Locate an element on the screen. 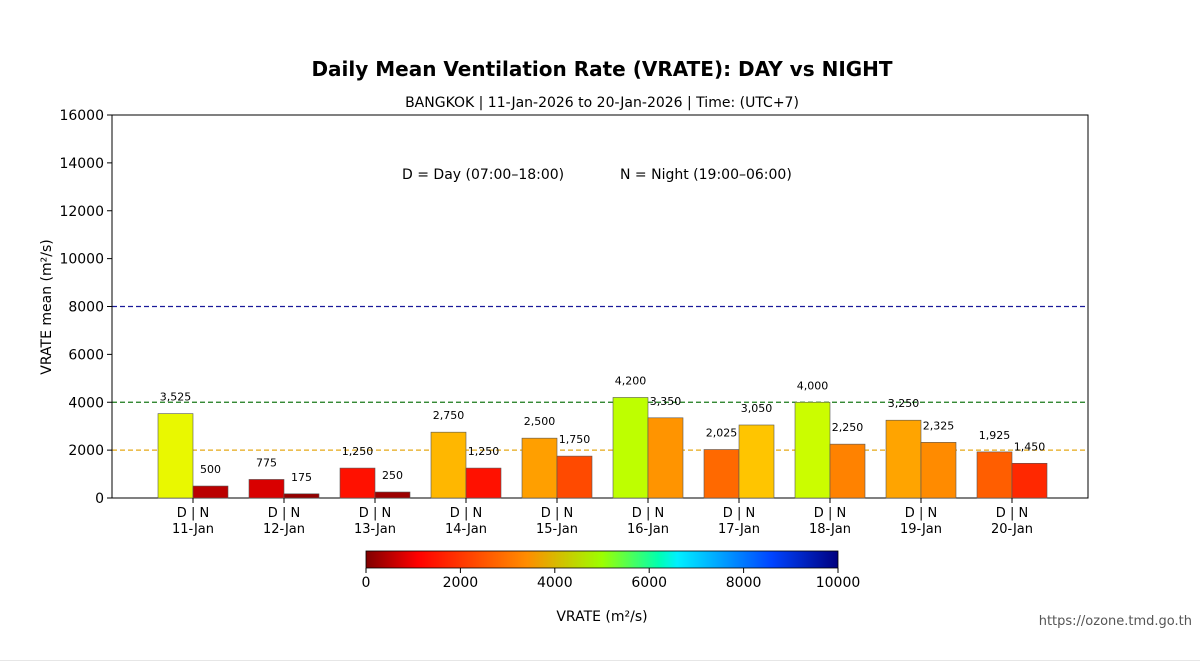 The image size is (1200, 666). colorbar-tick-label: 8000 is located at coordinates (744, 583).